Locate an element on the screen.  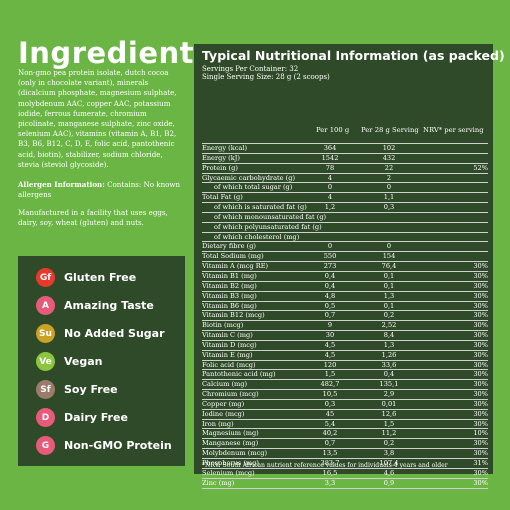
gluten-free-badge-icon: Gf is located at coordinates (45, 277).